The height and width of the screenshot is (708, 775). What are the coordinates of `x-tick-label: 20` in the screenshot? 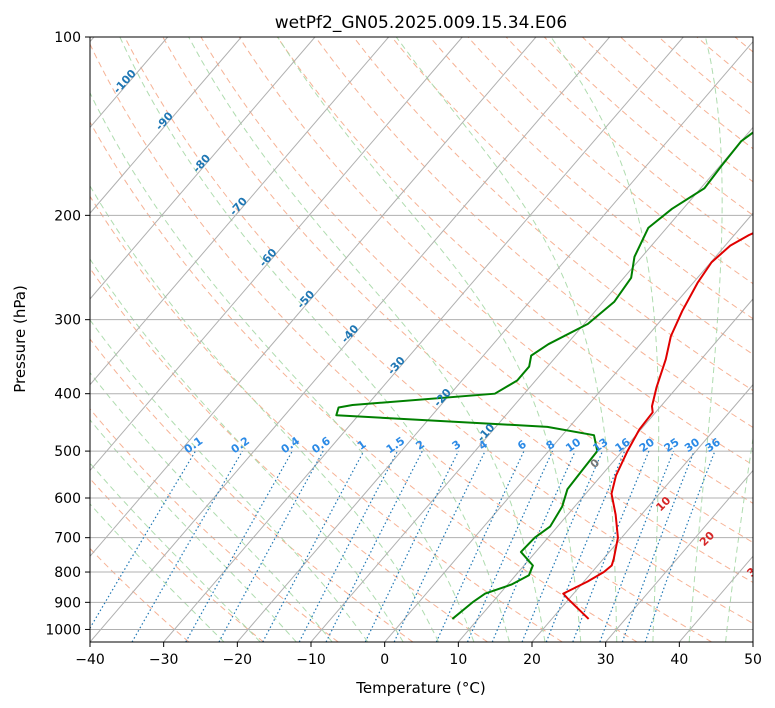 It's located at (532, 660).